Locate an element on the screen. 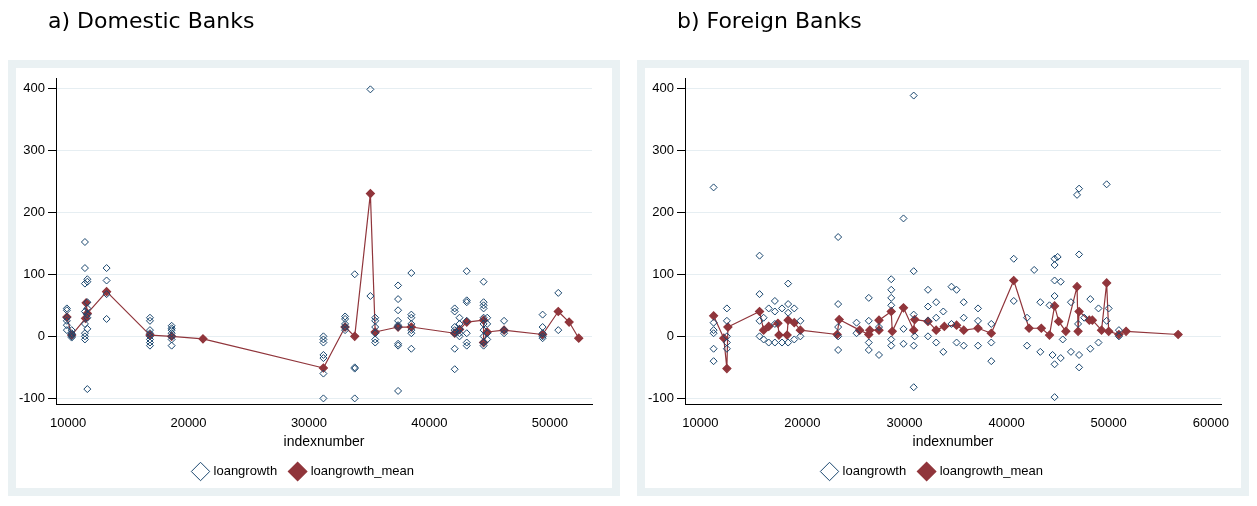 Image resolution: width=1257 pixels, height=506 pixels. x-tick-label: 60000 is located at coordinates (1210, 422).